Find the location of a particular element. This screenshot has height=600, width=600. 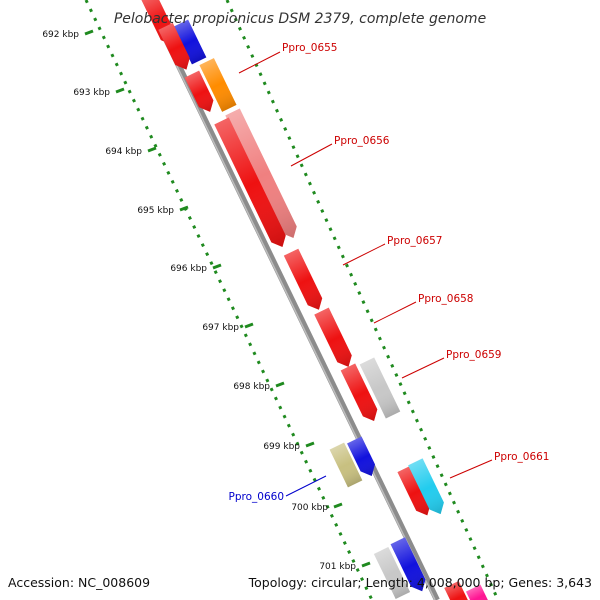

gene-label: Ppro_0661 is located at coordinates (521, 457).